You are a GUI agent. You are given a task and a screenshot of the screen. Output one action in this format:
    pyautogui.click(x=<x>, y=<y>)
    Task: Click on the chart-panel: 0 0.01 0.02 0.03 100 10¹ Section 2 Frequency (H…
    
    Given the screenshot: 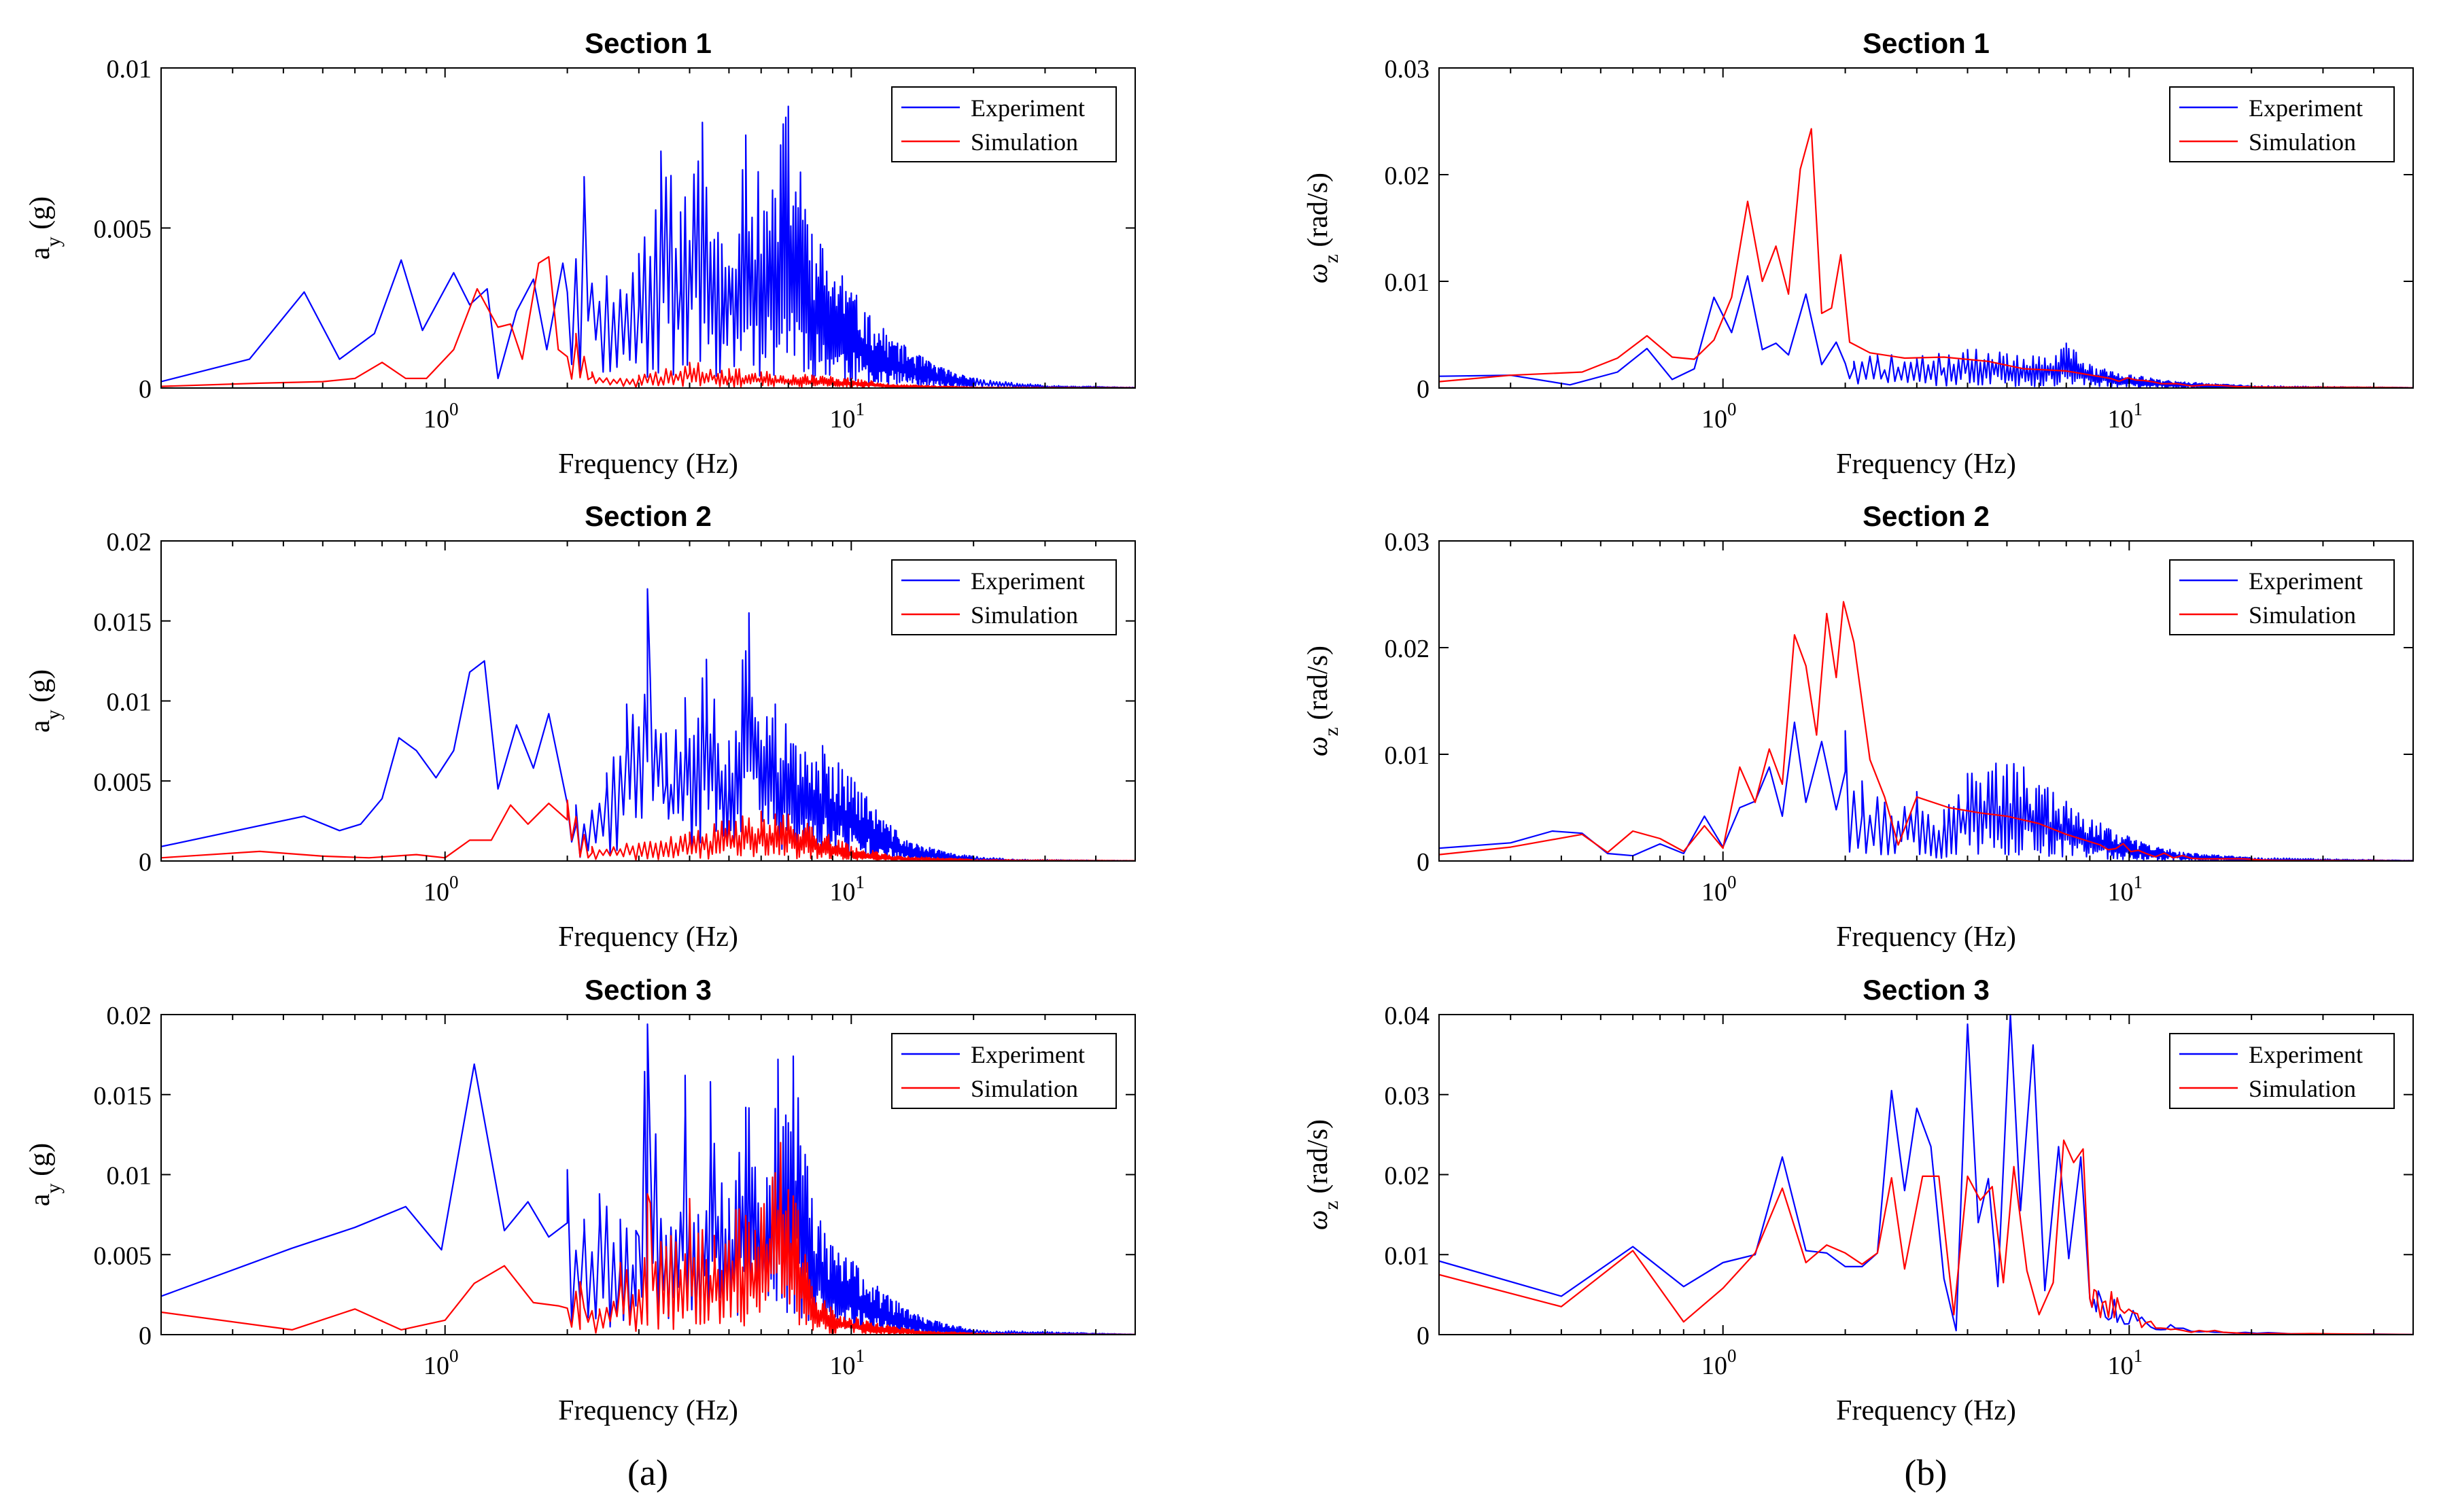 What is the action you would take?
    pyautogui.click(x=1858, y=727)
    